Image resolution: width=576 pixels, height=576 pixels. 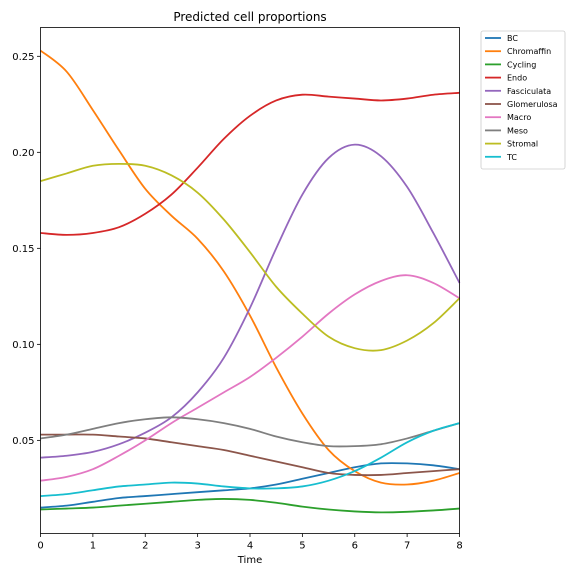 I want to click on legend-label-cycling: Cycling, so click(x=521, y=64).